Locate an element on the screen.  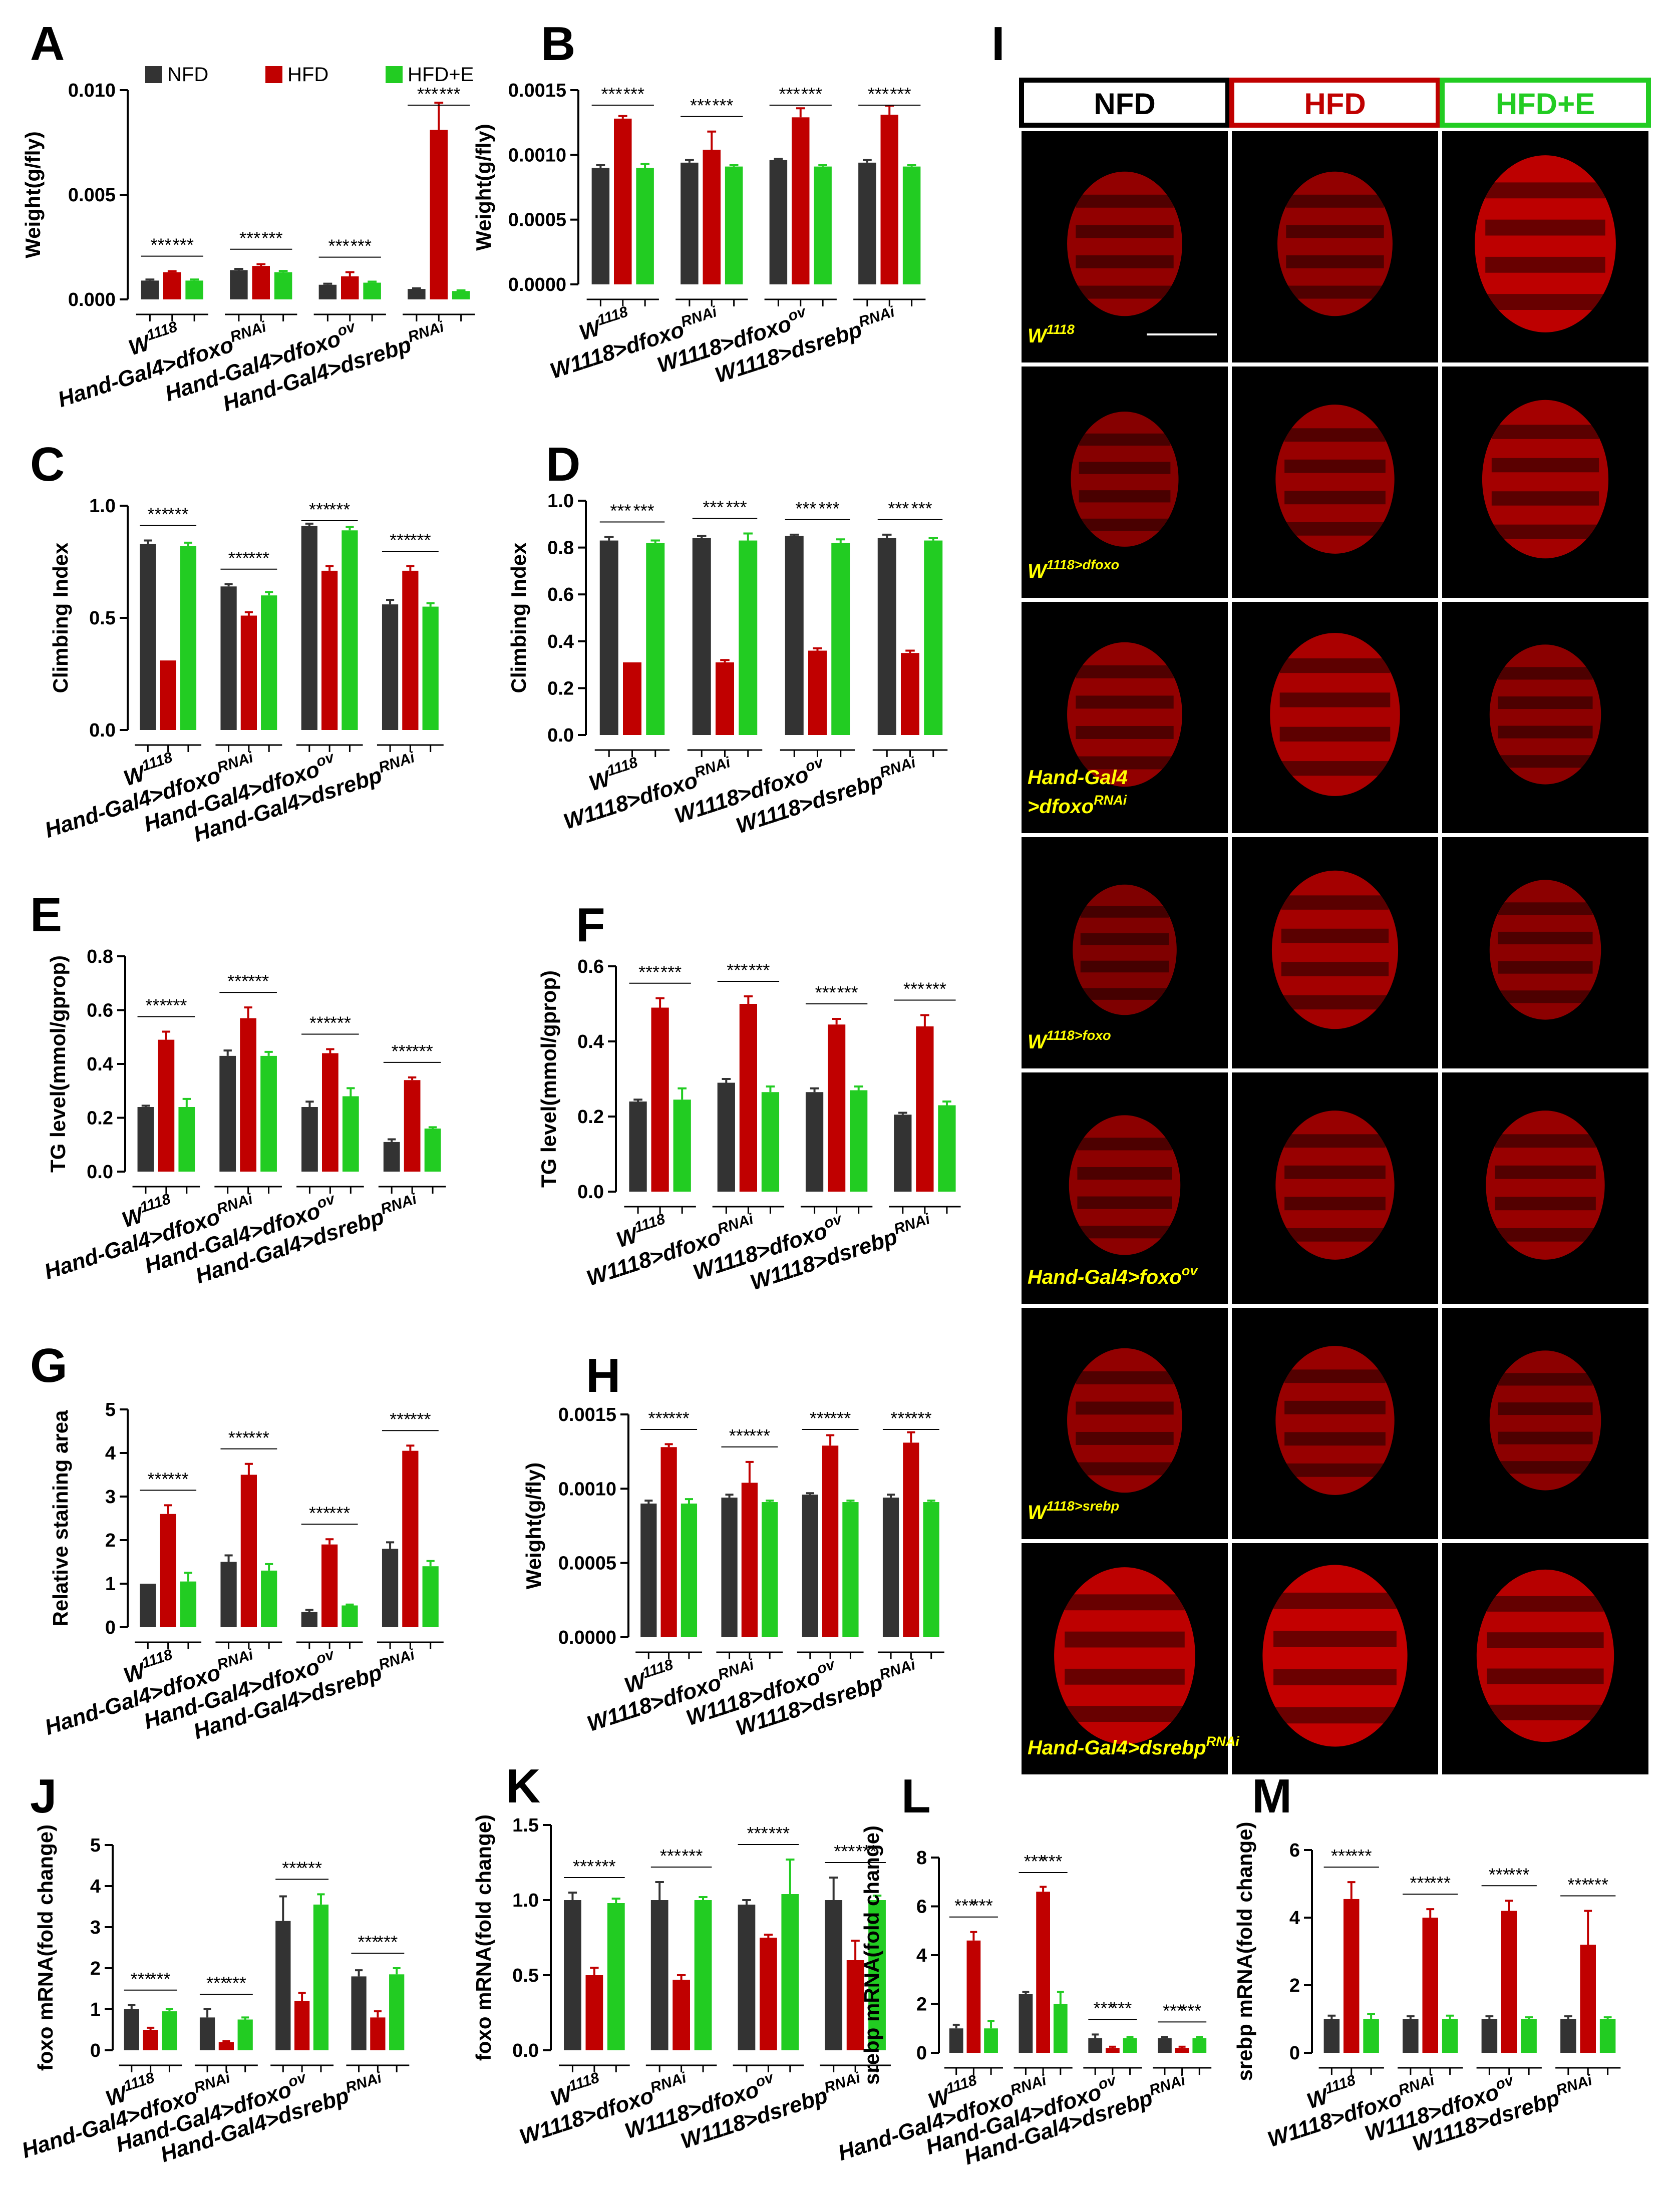
y-tick-label: 0.8 is located at coordinates (100, 957).